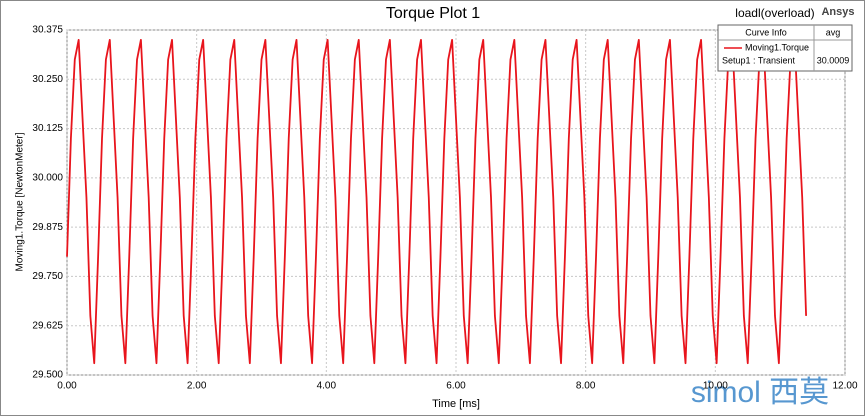 Image resolution: width=865 pixels, height=416 pixels. I want to click on x-tick-label: 4.00, so click(327, 386).